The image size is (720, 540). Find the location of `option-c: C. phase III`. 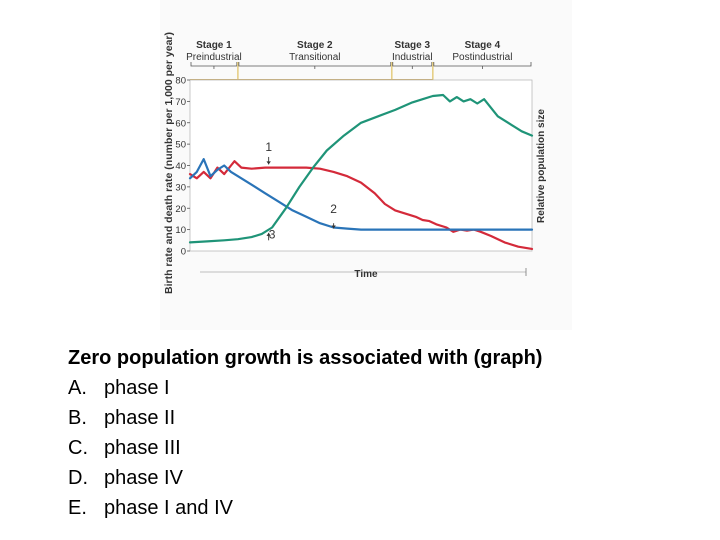

option-c: C. phase III is located at coordinates (378, 448).